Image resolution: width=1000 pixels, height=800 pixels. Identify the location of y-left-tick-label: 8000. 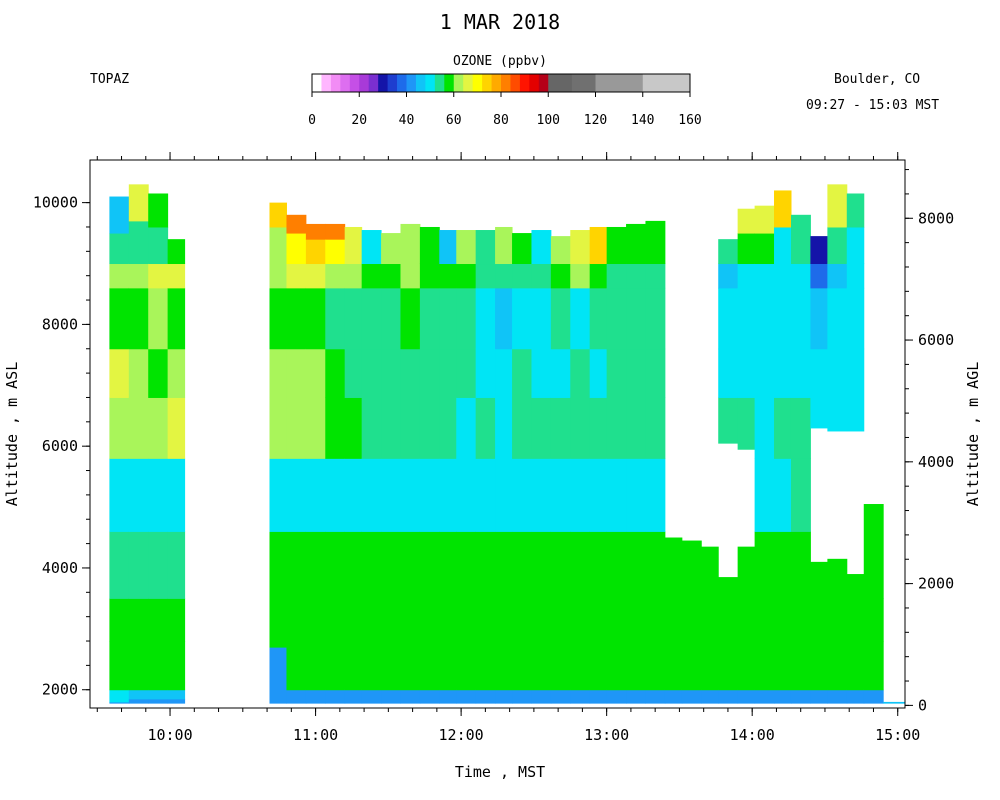
(60, 324).